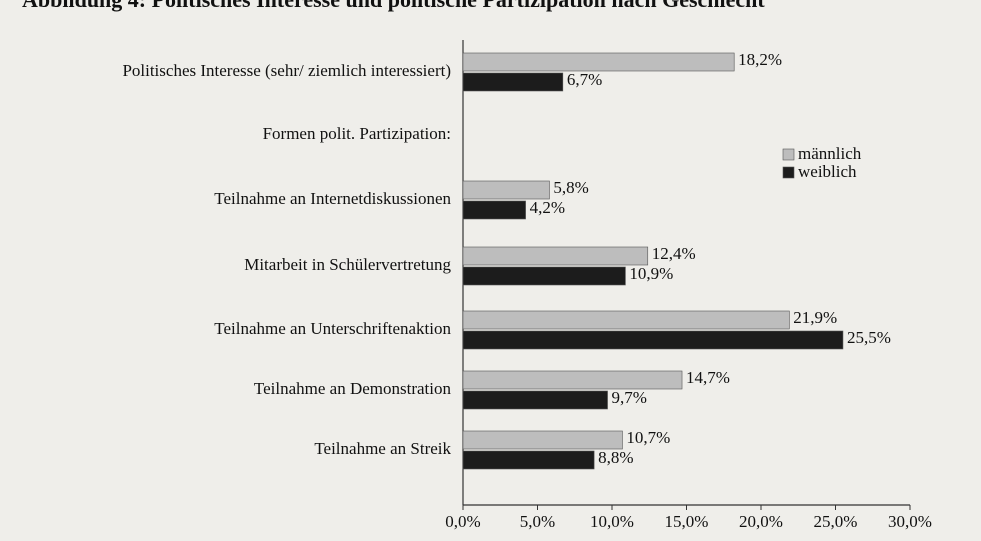  I want to click on x-tick-label: 5,0%, so click(537, 521).